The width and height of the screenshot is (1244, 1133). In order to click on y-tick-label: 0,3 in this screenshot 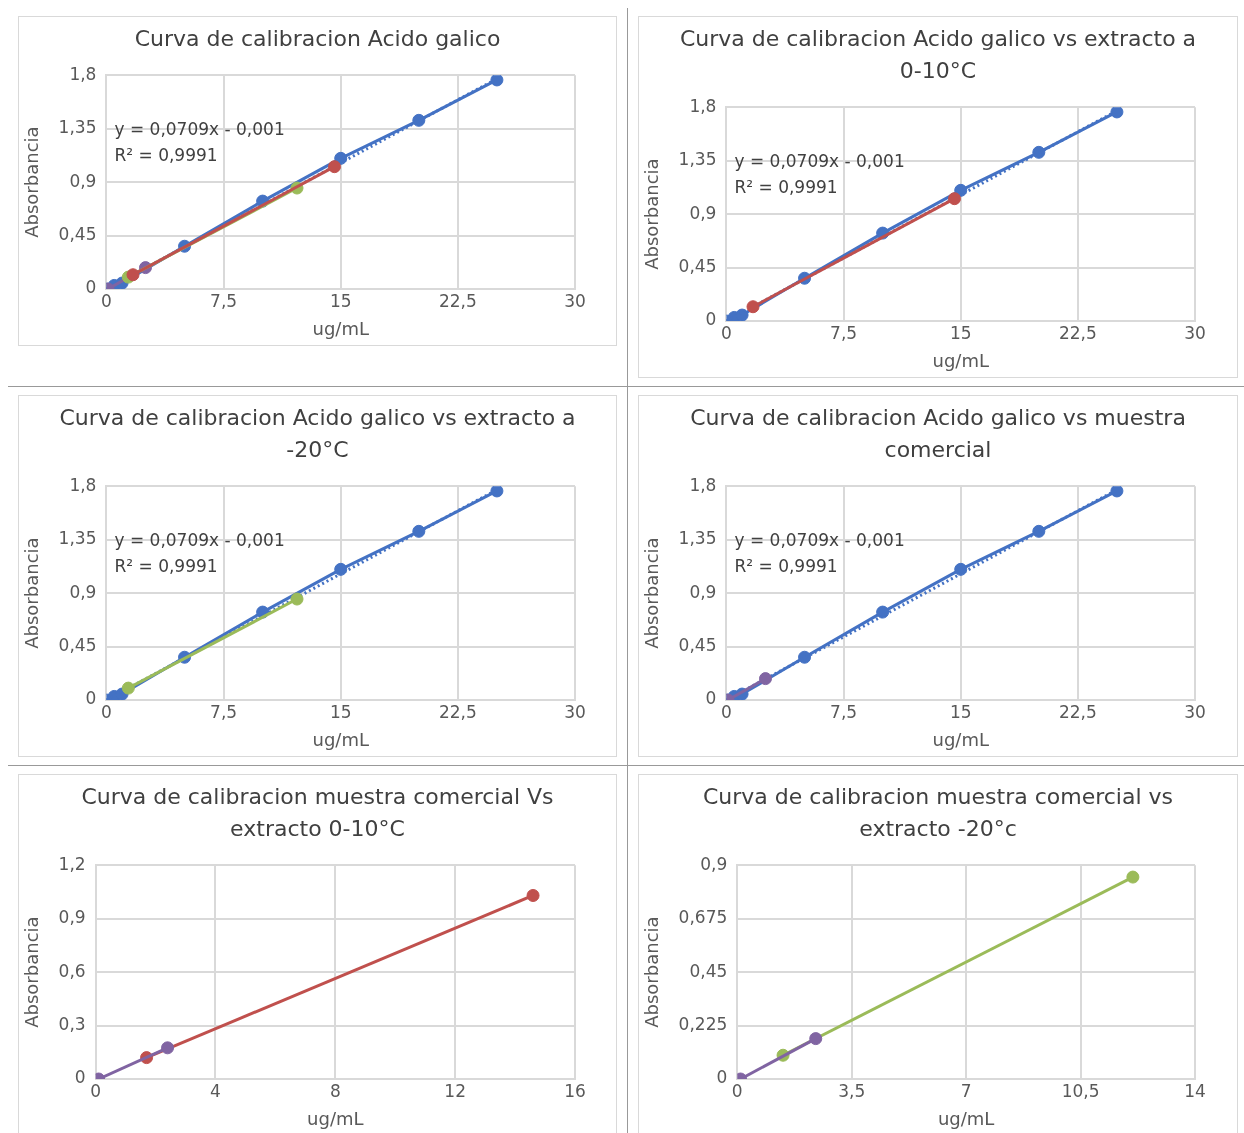, I will do `click(72, 1023)`.